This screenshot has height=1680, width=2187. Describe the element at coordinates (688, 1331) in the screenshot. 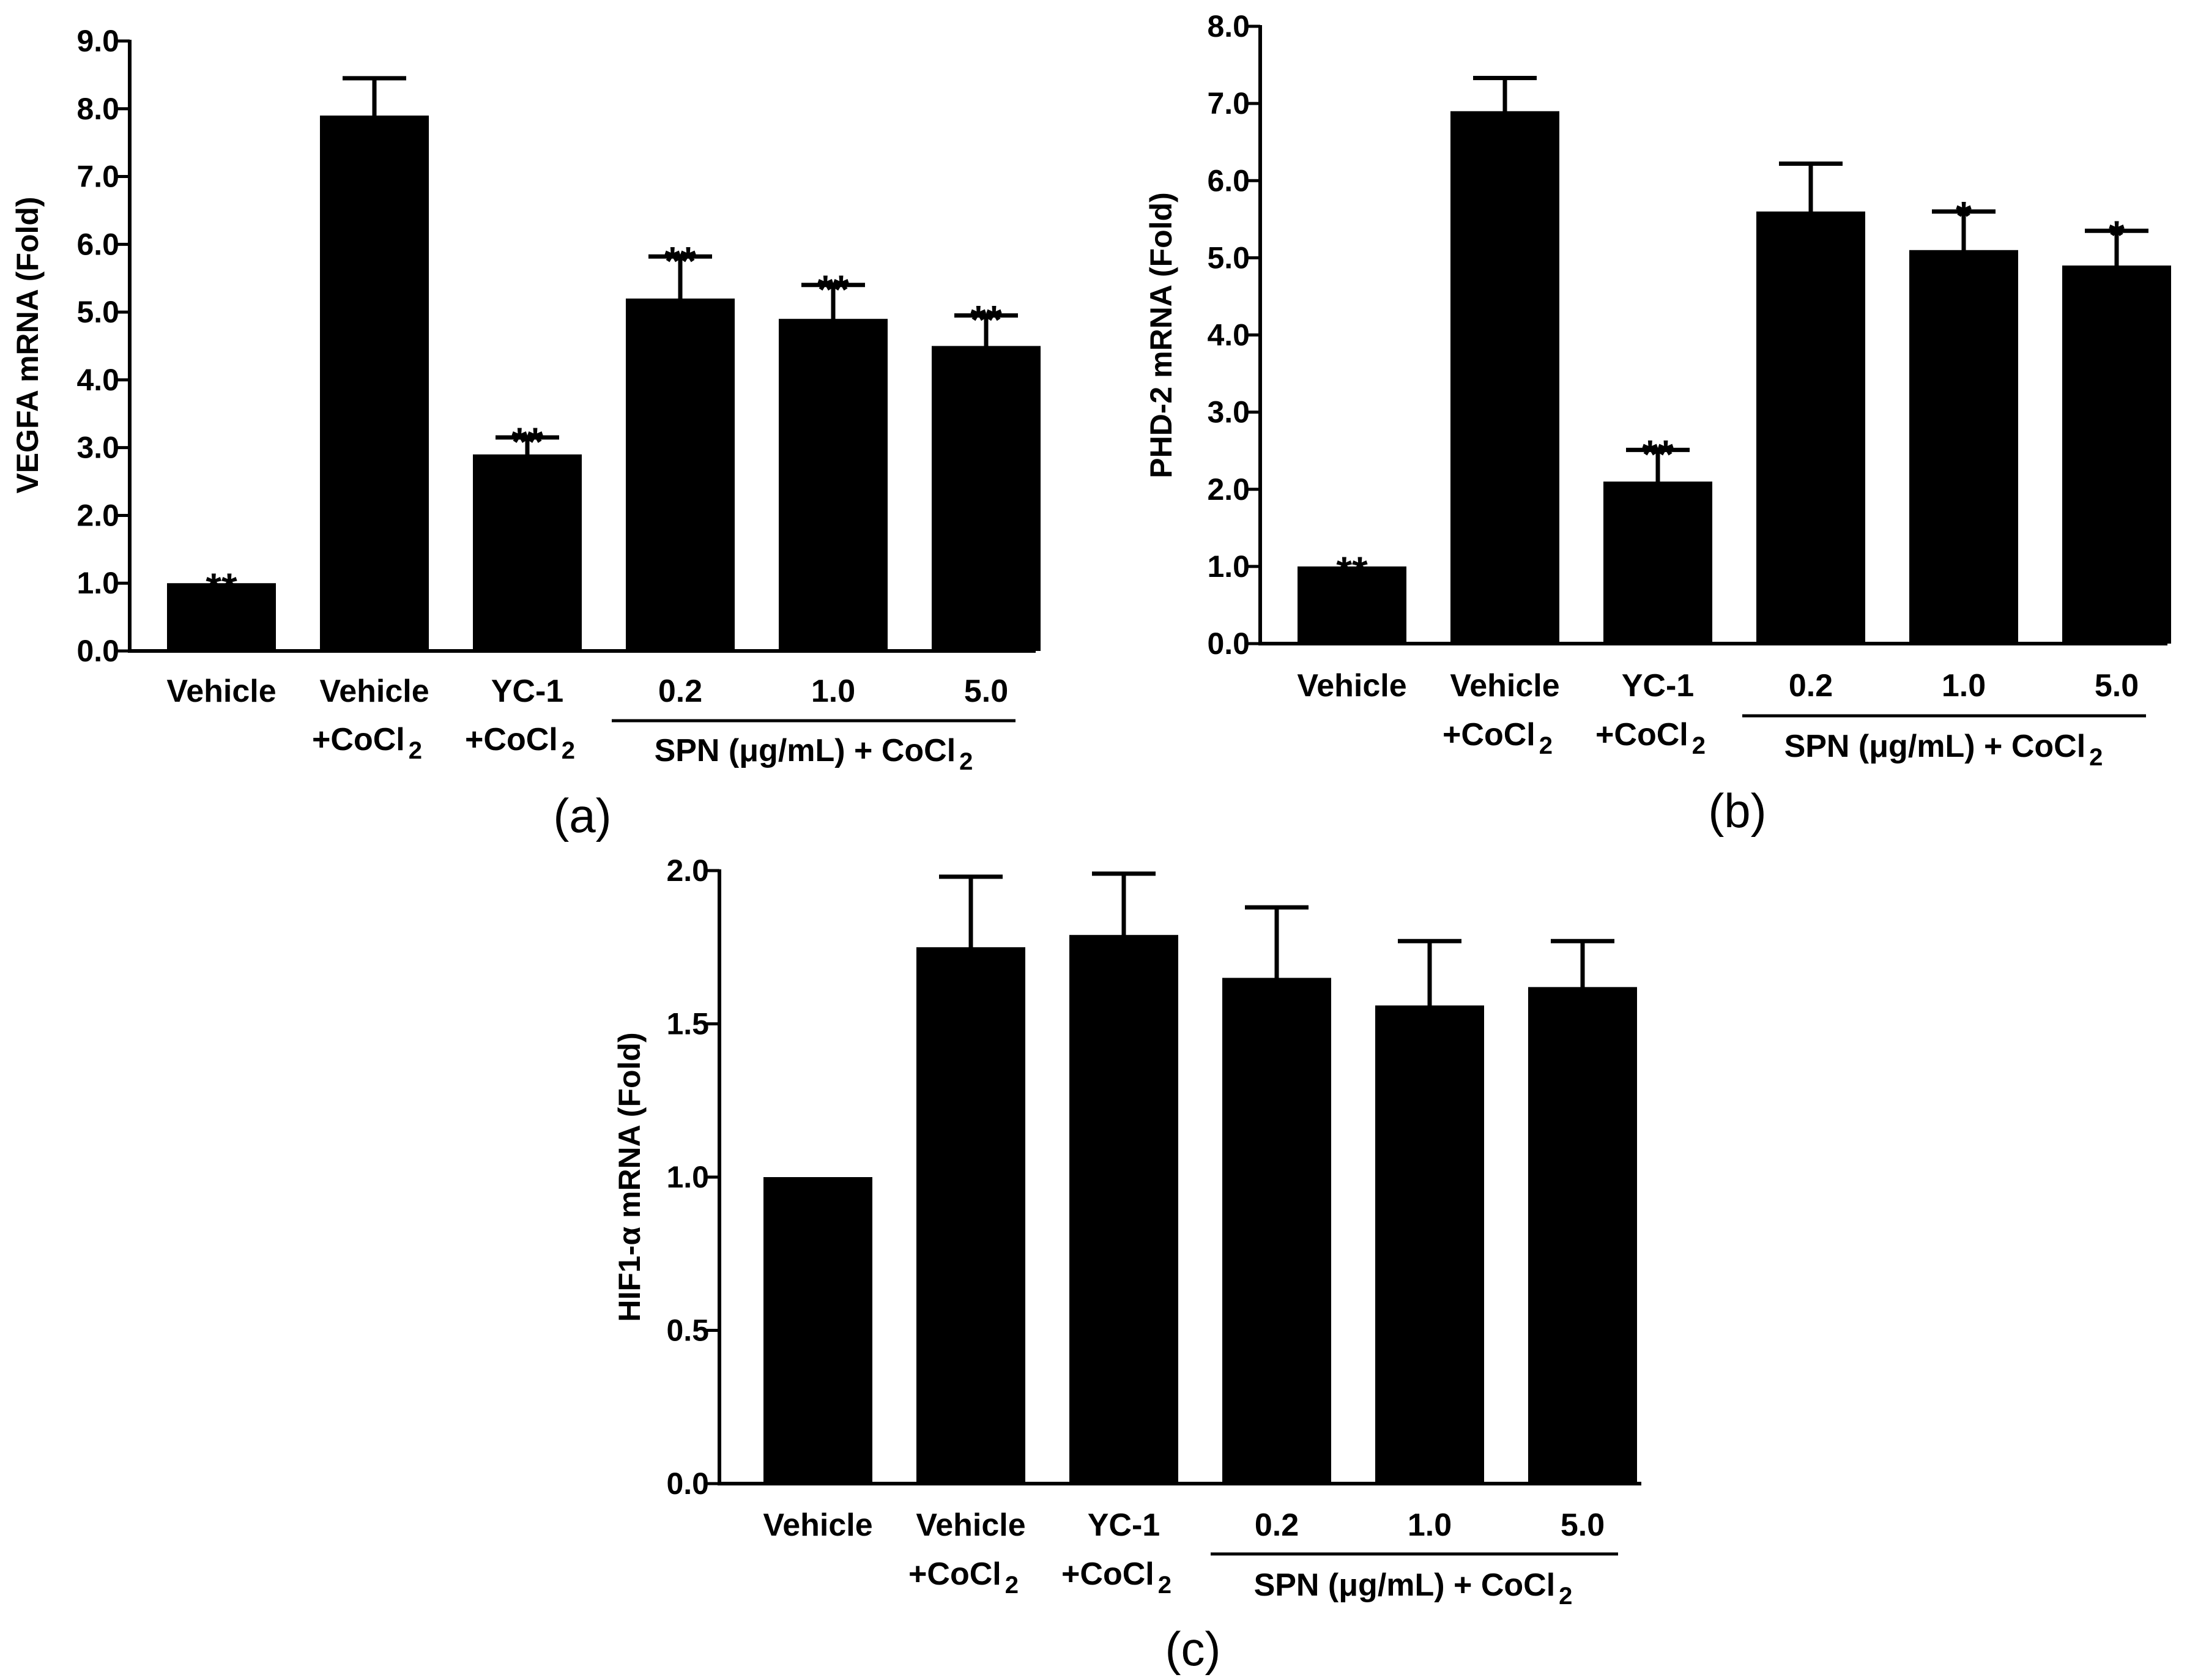

I see `y-tick-label: 0.5` at that location.